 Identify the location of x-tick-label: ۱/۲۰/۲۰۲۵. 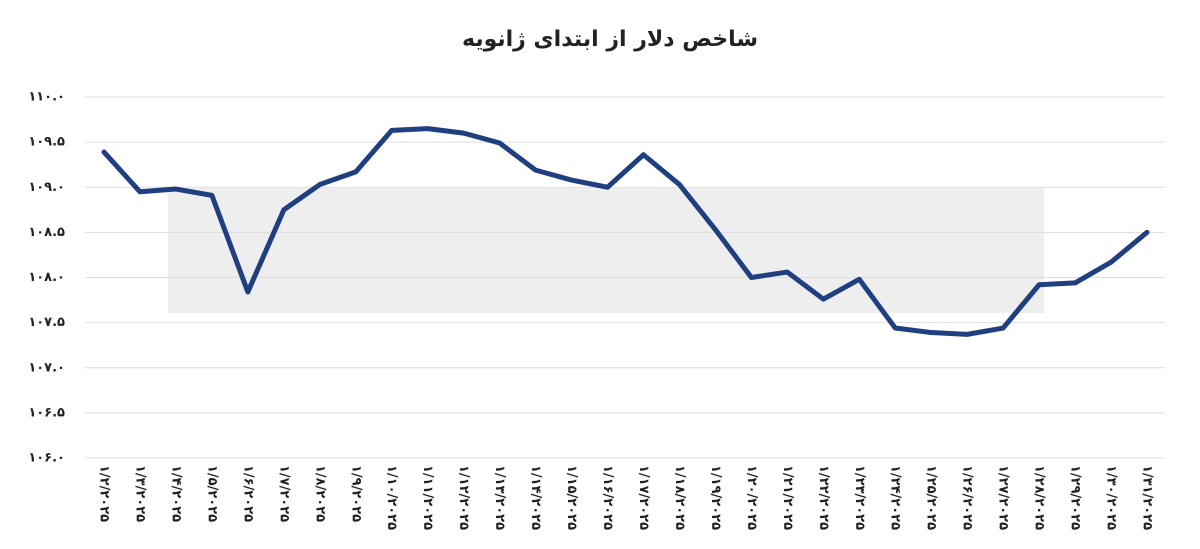
(751, 497).